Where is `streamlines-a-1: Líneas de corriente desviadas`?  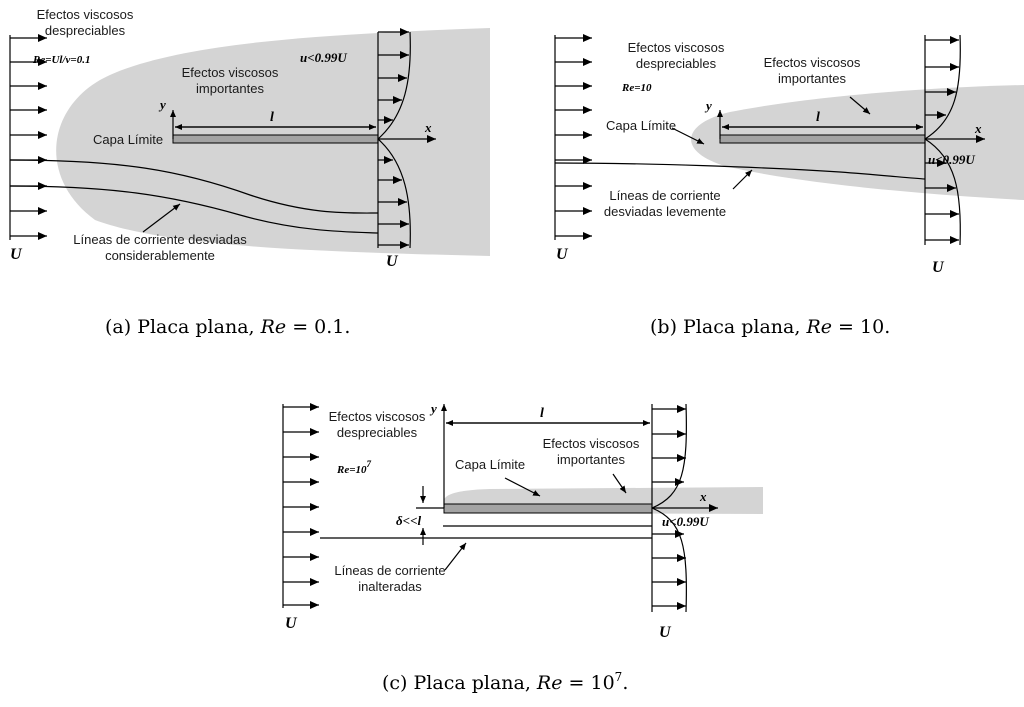
streamlines-a-1: Líneas de corriente desviadas is located at coordinates (160, 239).